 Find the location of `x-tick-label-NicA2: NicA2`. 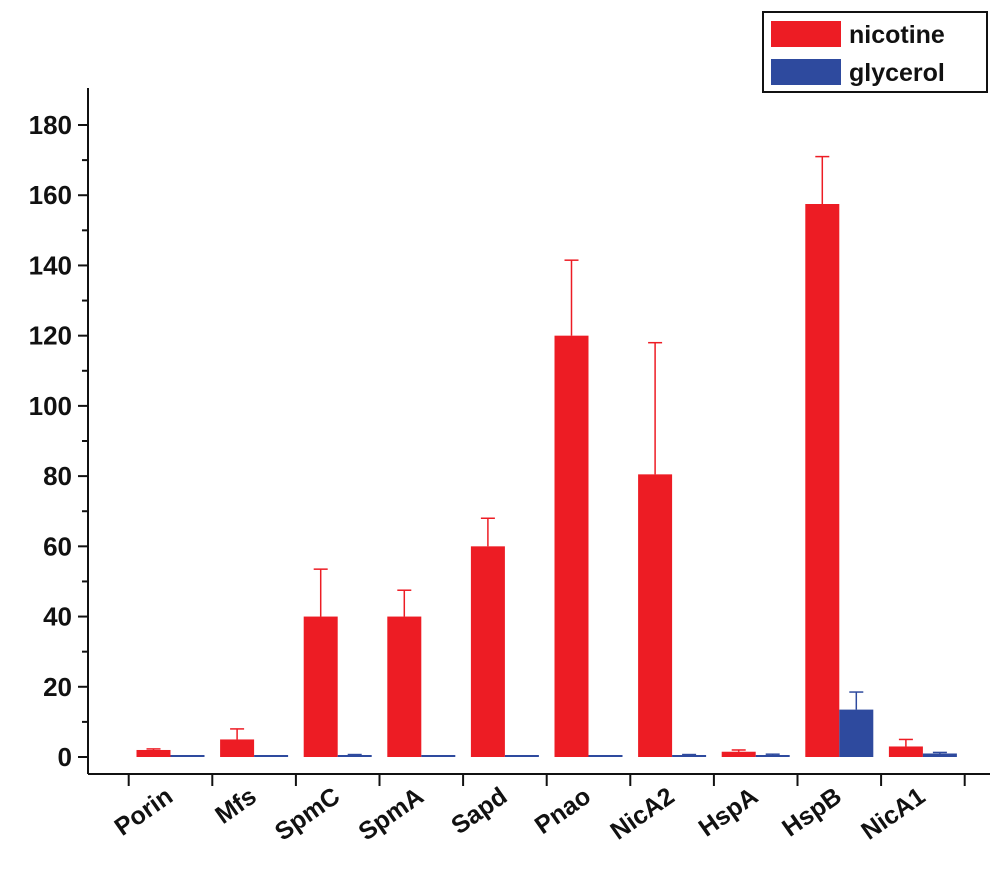

x-tick-label-NicA2: NicA2 is located at coordinates (642, 814).